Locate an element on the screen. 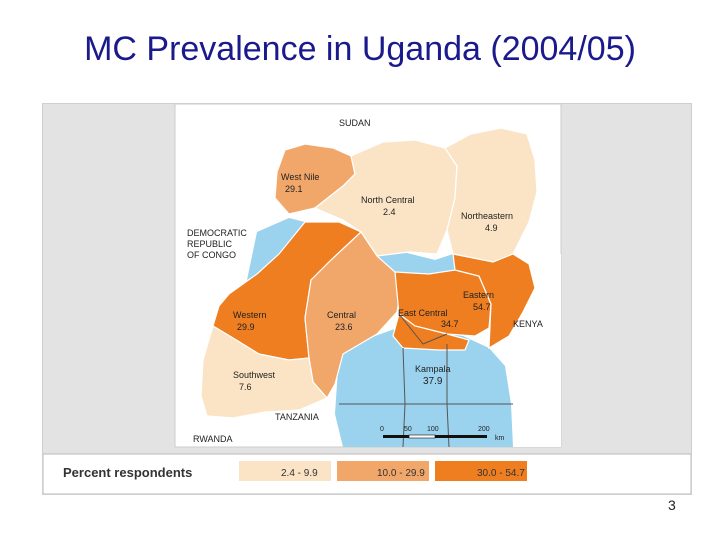 The width and height of the screenshot is (720, 540). legend-swatch-low is located at coordinates (285, 471).